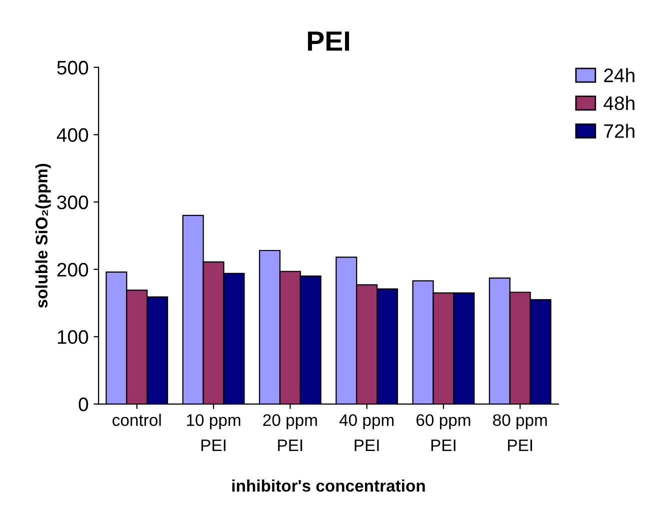  Describe the element at coordinates (520, 433) in the screenshot. I see `x-tick-label: 80 ppm PEI` at that location.